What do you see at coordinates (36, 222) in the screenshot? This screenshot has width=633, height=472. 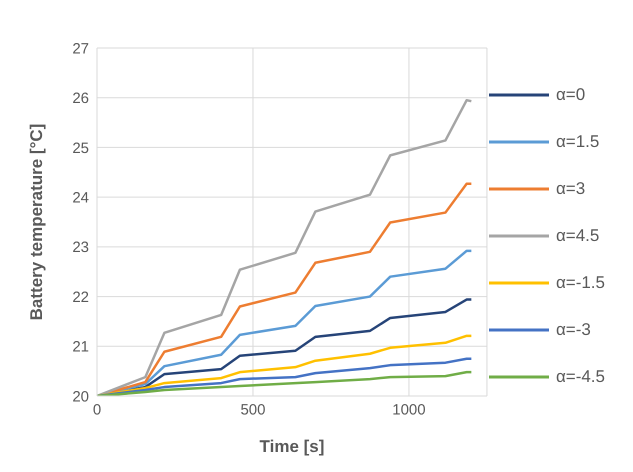 I see `y-axis-title: Battery temperature [°C]` at bounding box center [36, 222].